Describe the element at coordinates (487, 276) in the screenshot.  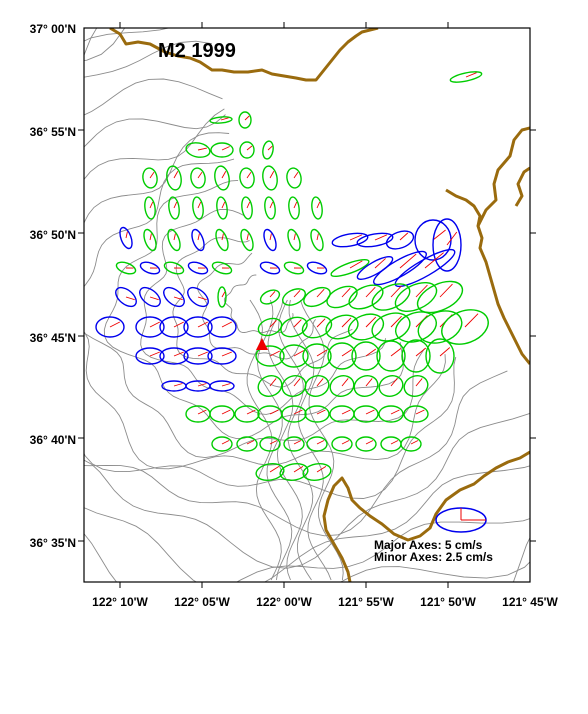
I see `coastline-monterey-east` at that location.